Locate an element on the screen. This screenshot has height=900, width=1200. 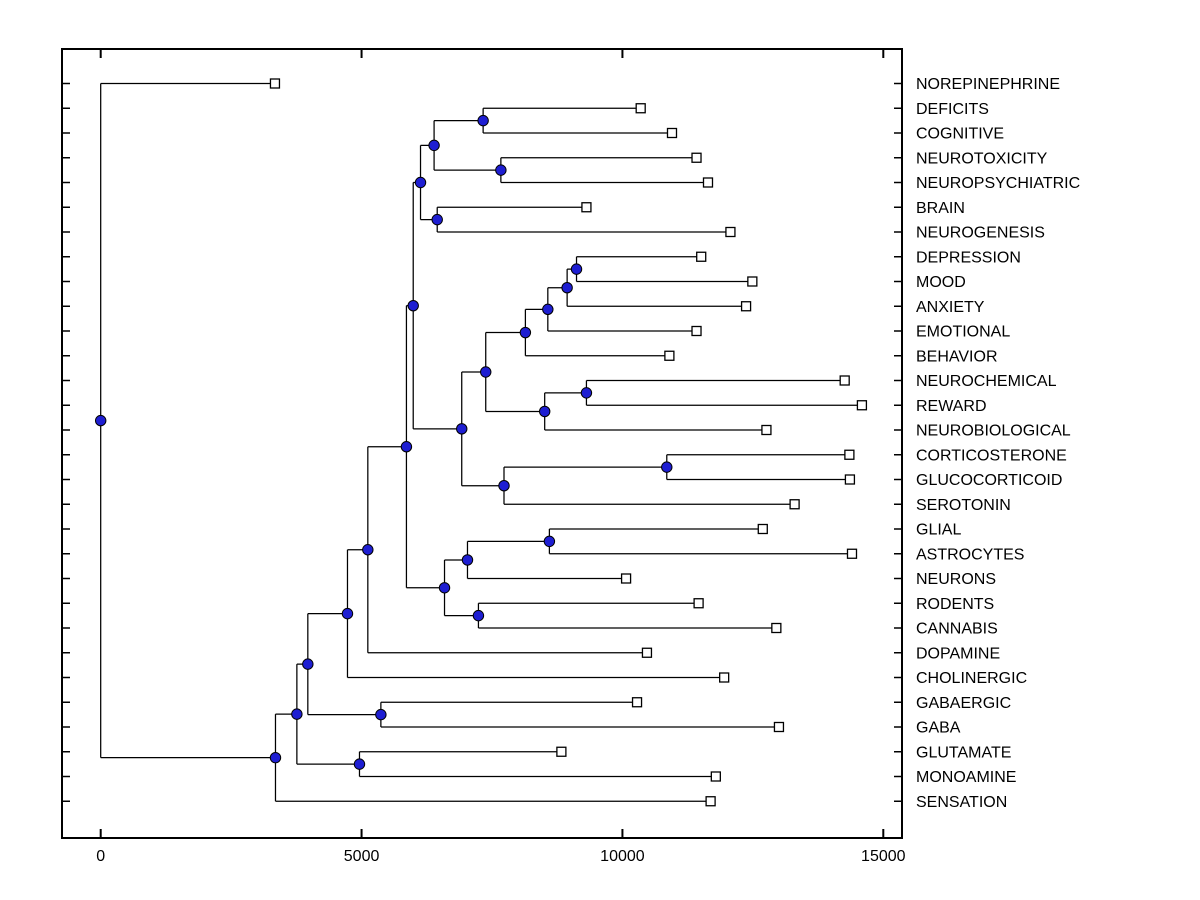
leaf-label-brain: BRAIN is located at coordinates (940, 208).